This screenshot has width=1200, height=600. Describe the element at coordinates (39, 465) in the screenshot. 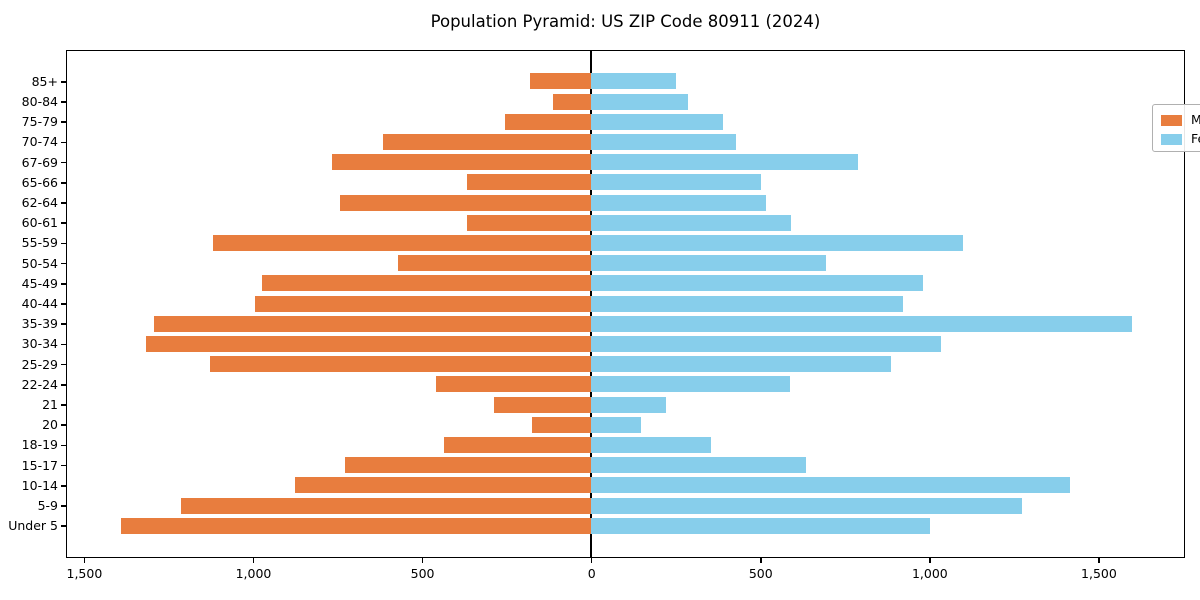

I see `y-tick-label: 15-17` at that location.